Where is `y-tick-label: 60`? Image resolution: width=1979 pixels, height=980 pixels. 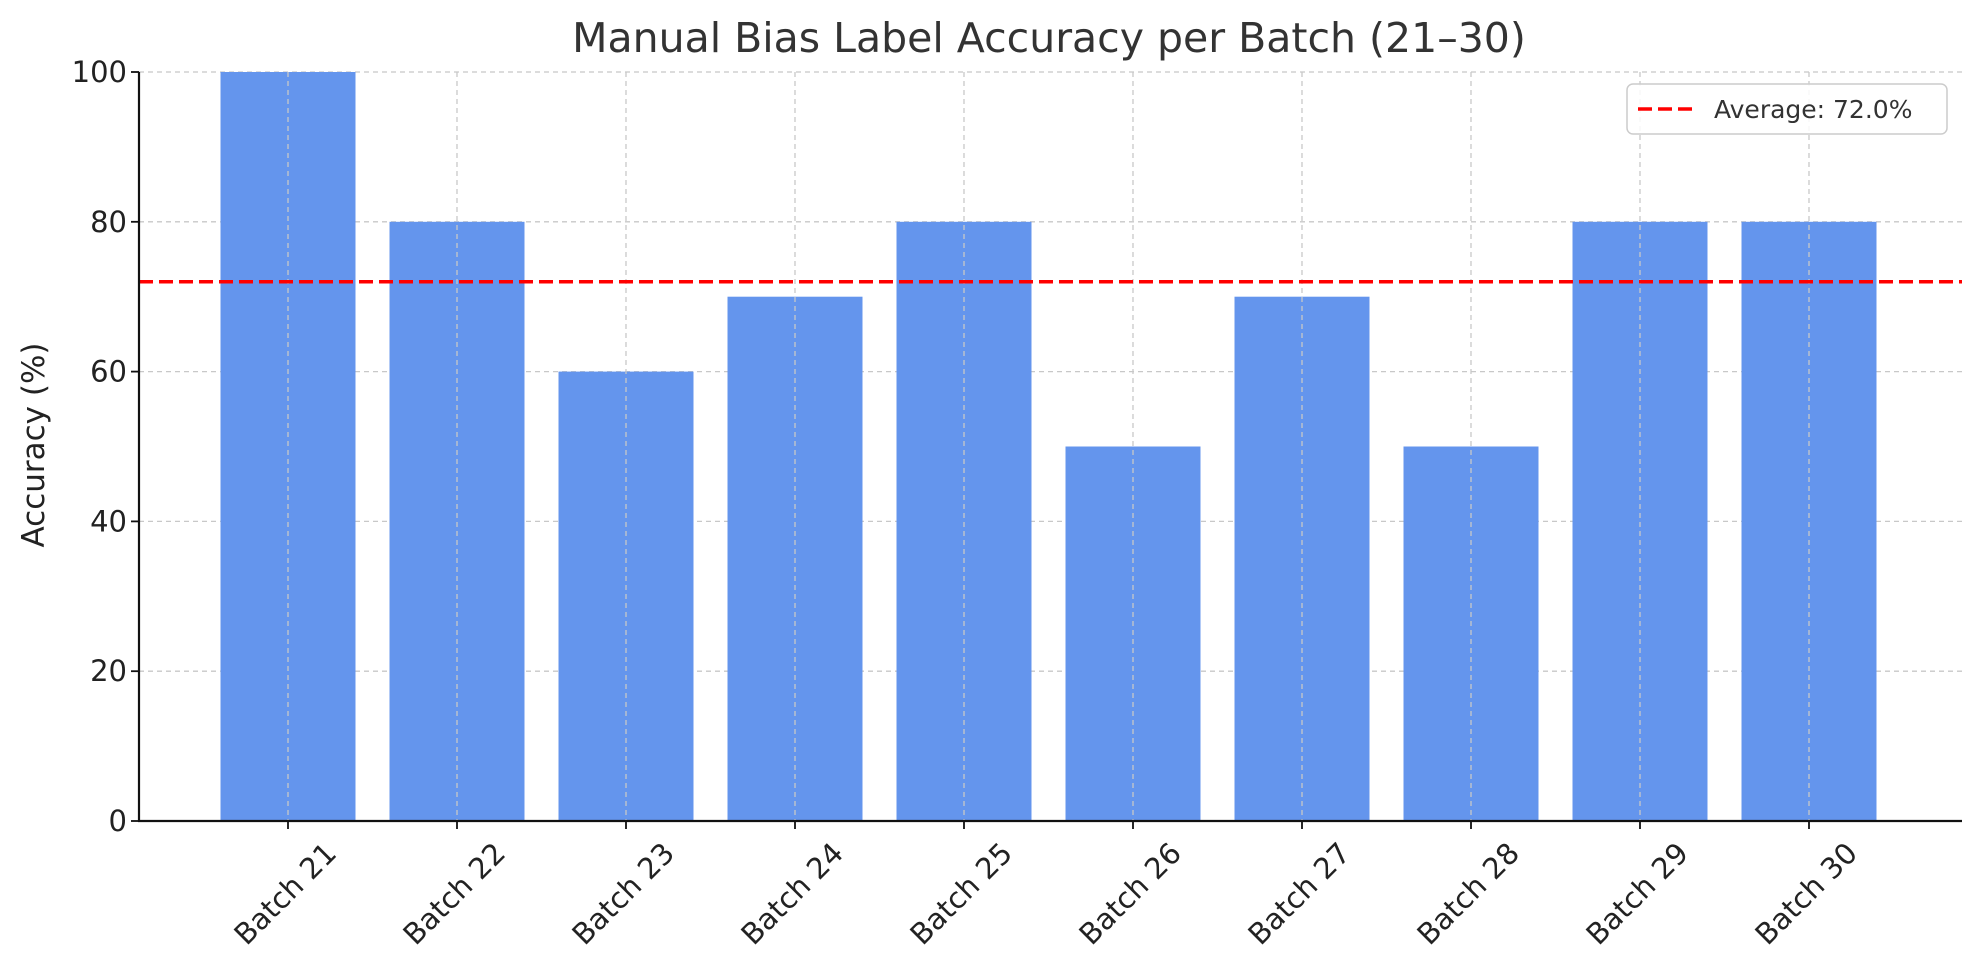 y-tick-label: 60 is located at coordinates (108, 372).